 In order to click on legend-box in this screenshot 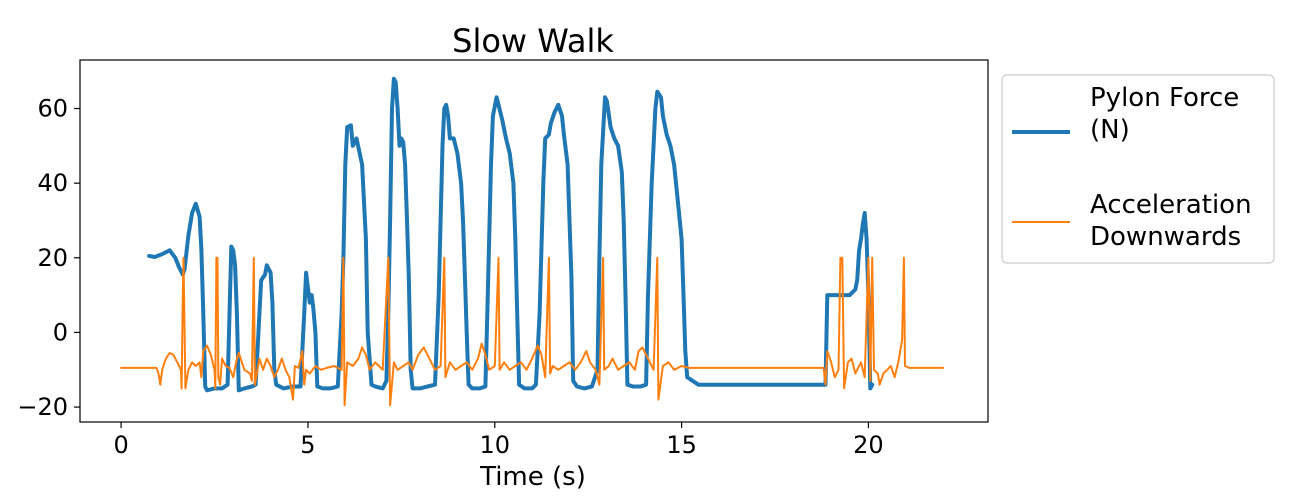, I will do `click(1138, 169)`.